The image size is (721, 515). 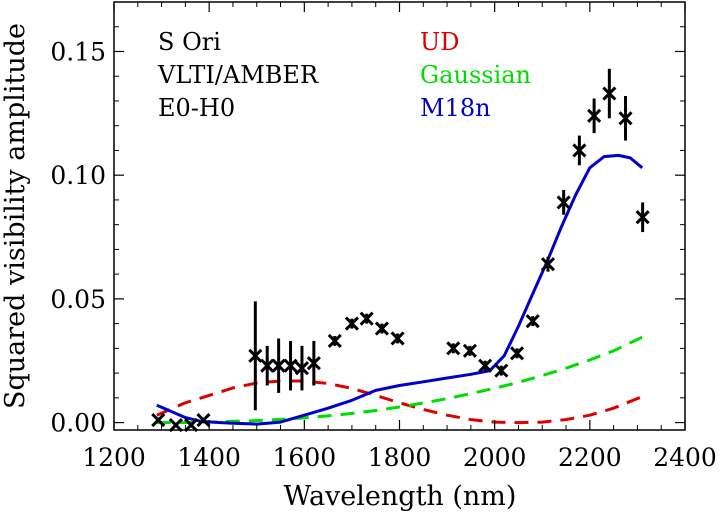 What do you see at coordinates (78, 423) in the screenshot?
I see `y-tick-label: 0.00` at bounding box center [78, 423].